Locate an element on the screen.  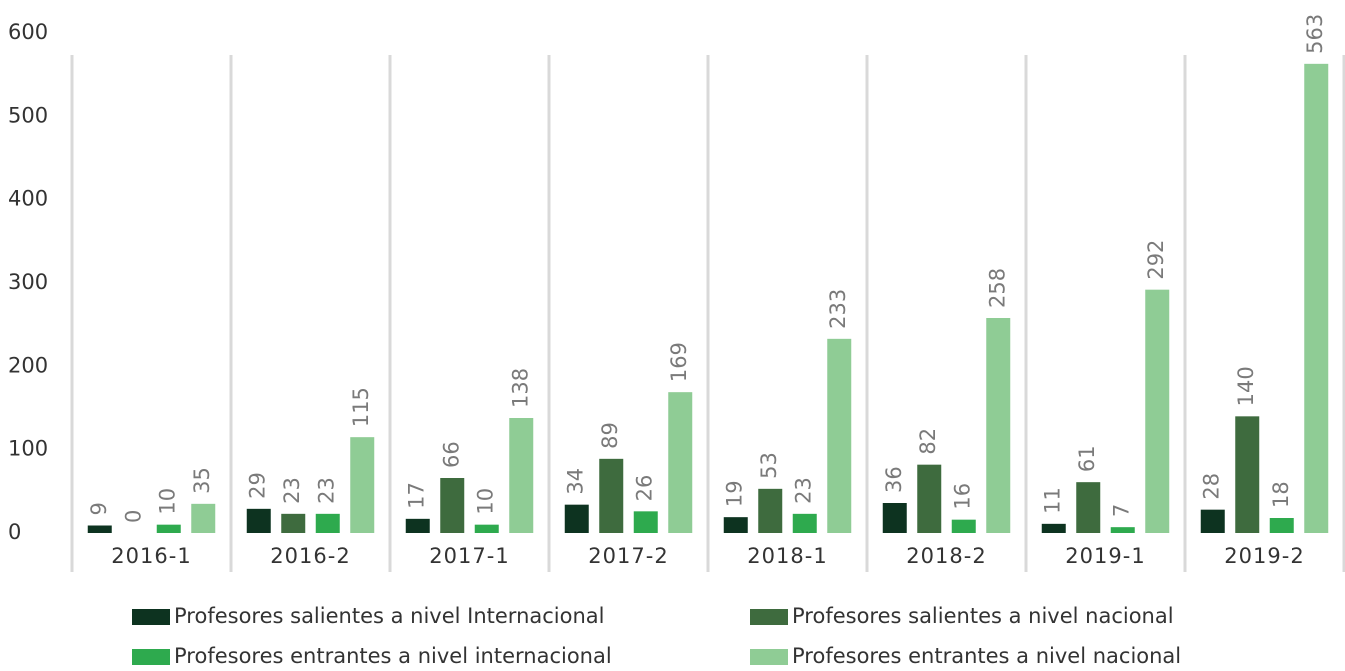
value-label: 138 is located at coordinates (520, 388).